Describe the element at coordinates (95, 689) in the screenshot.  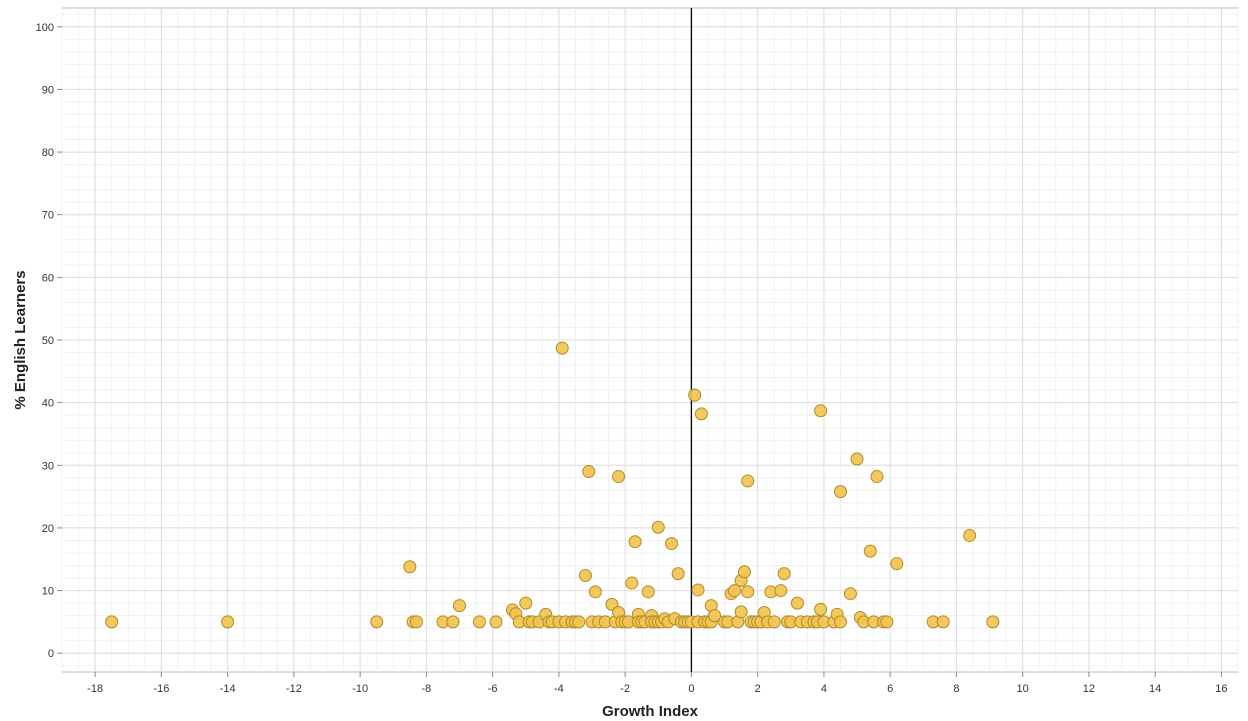
I see `x-tick-label: -18` at that location.